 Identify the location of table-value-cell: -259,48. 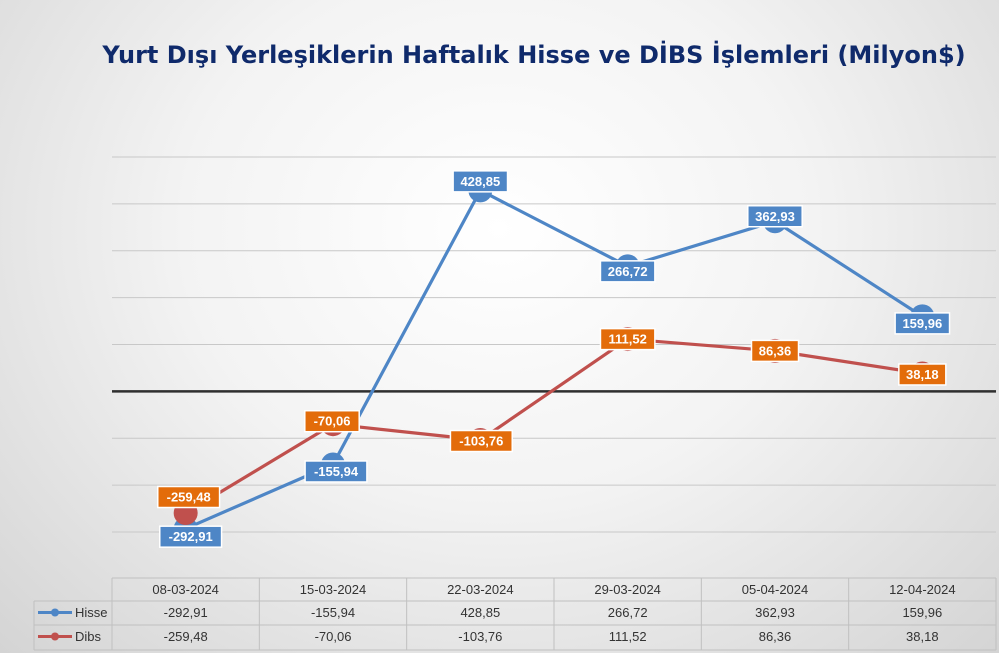
(186, 636).